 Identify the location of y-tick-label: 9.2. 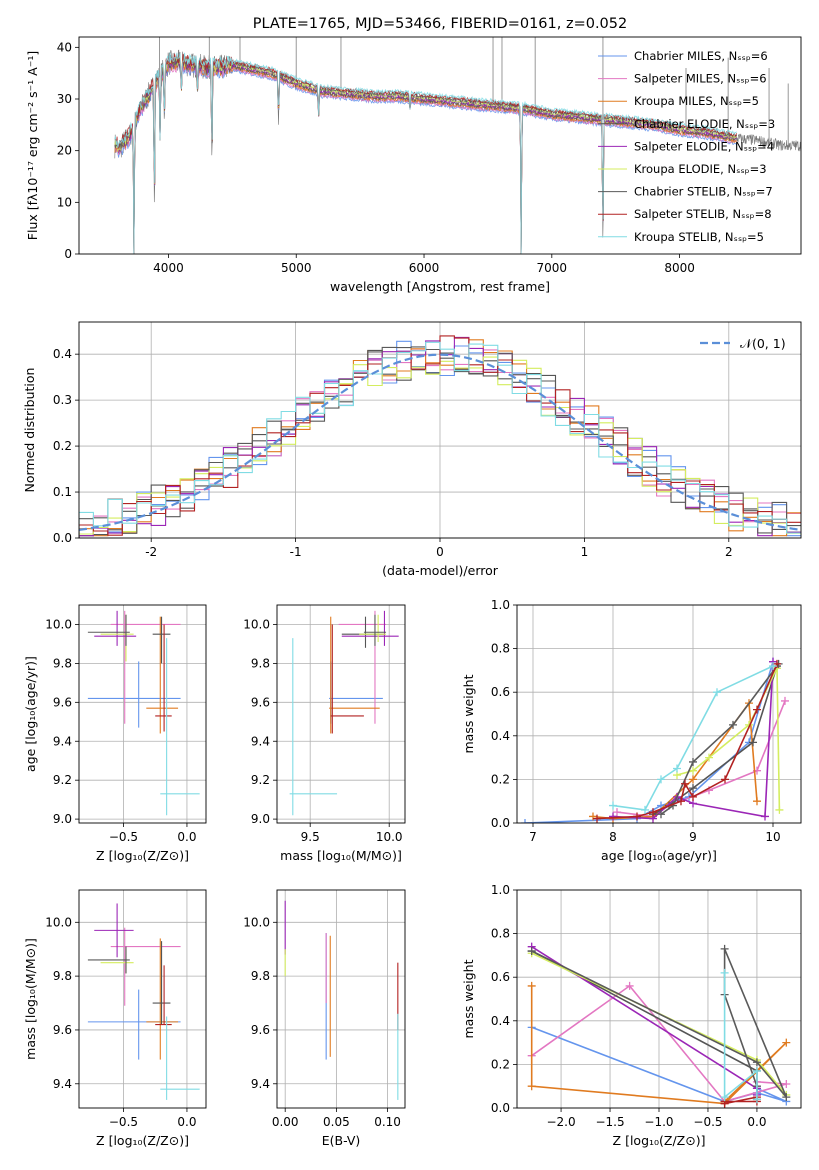
(260, 780).